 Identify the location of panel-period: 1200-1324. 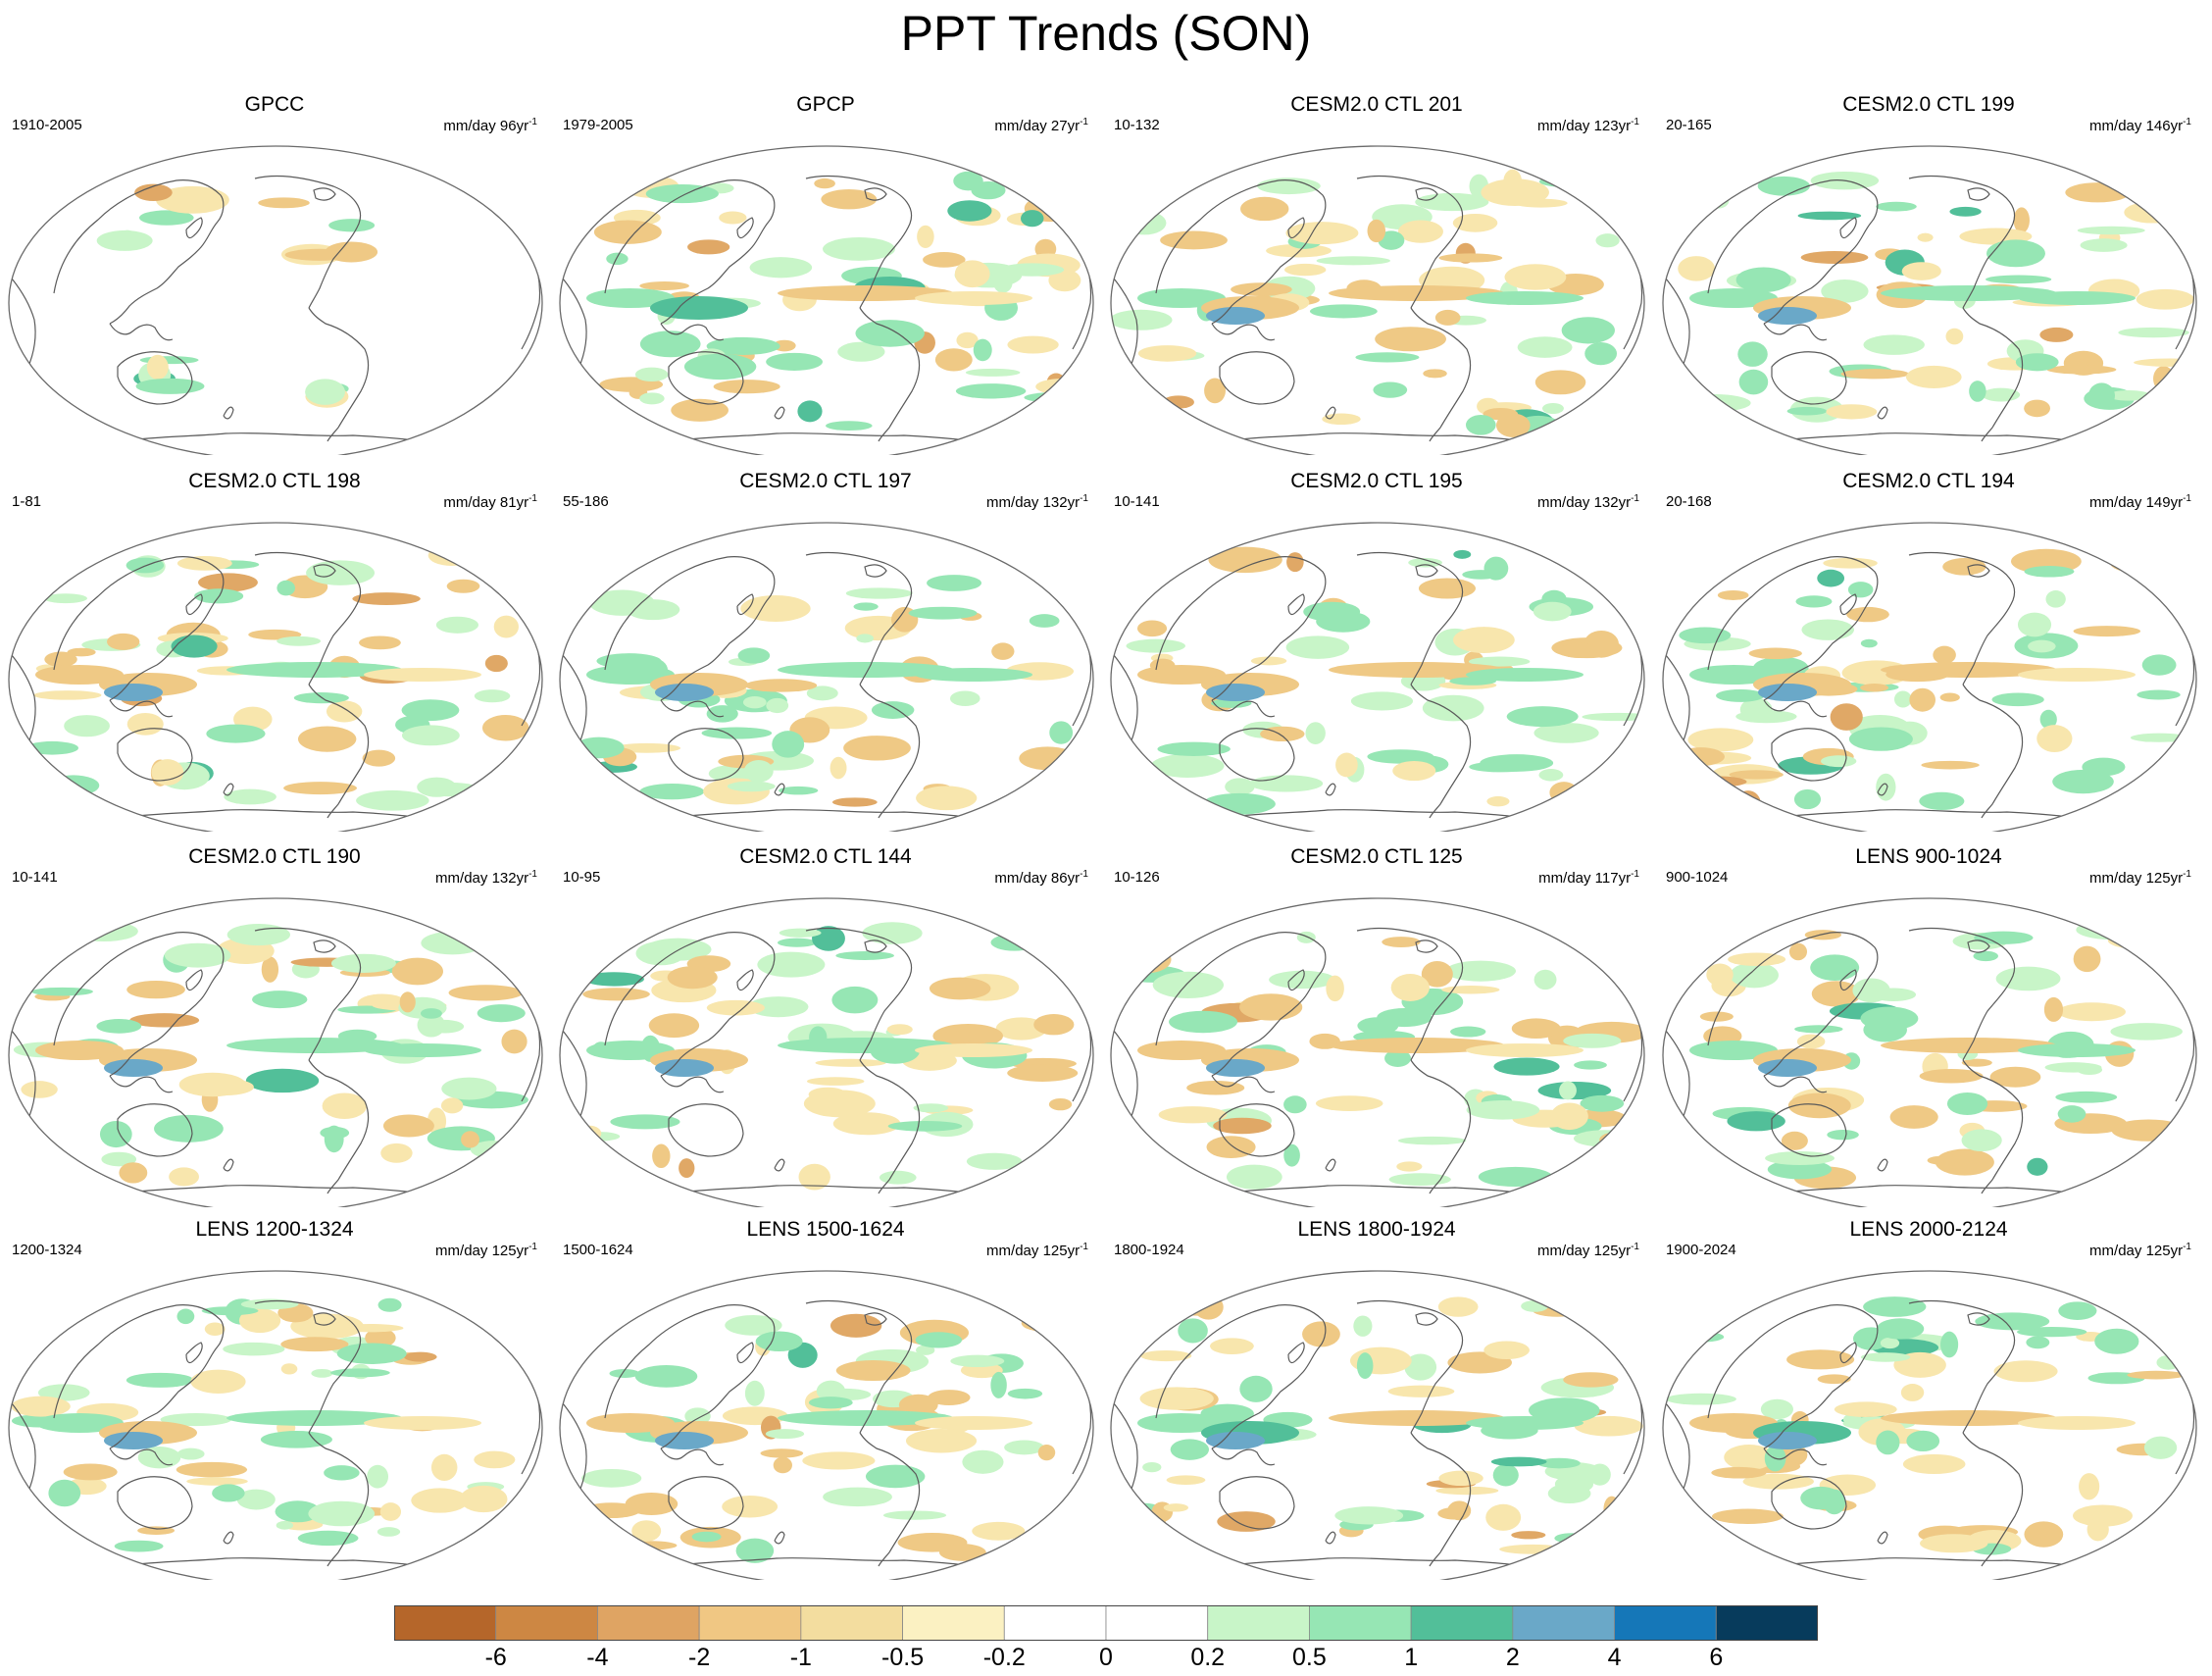
(47, 1250).